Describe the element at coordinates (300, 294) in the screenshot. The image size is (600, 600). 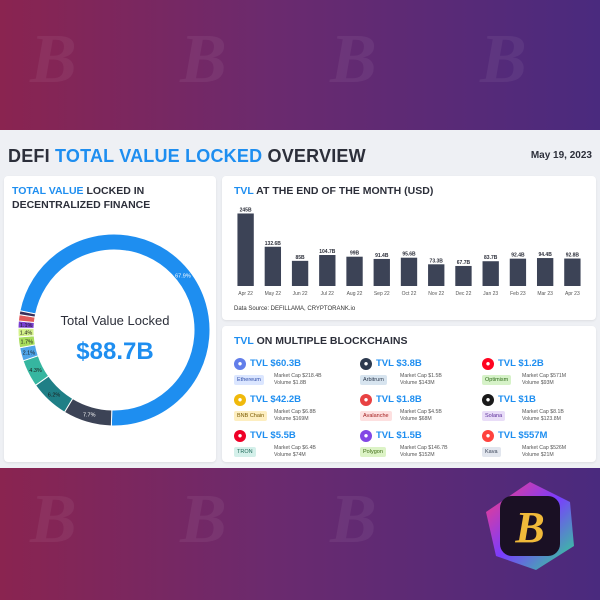
I see `bar-category-label: Jun 22` at that location.